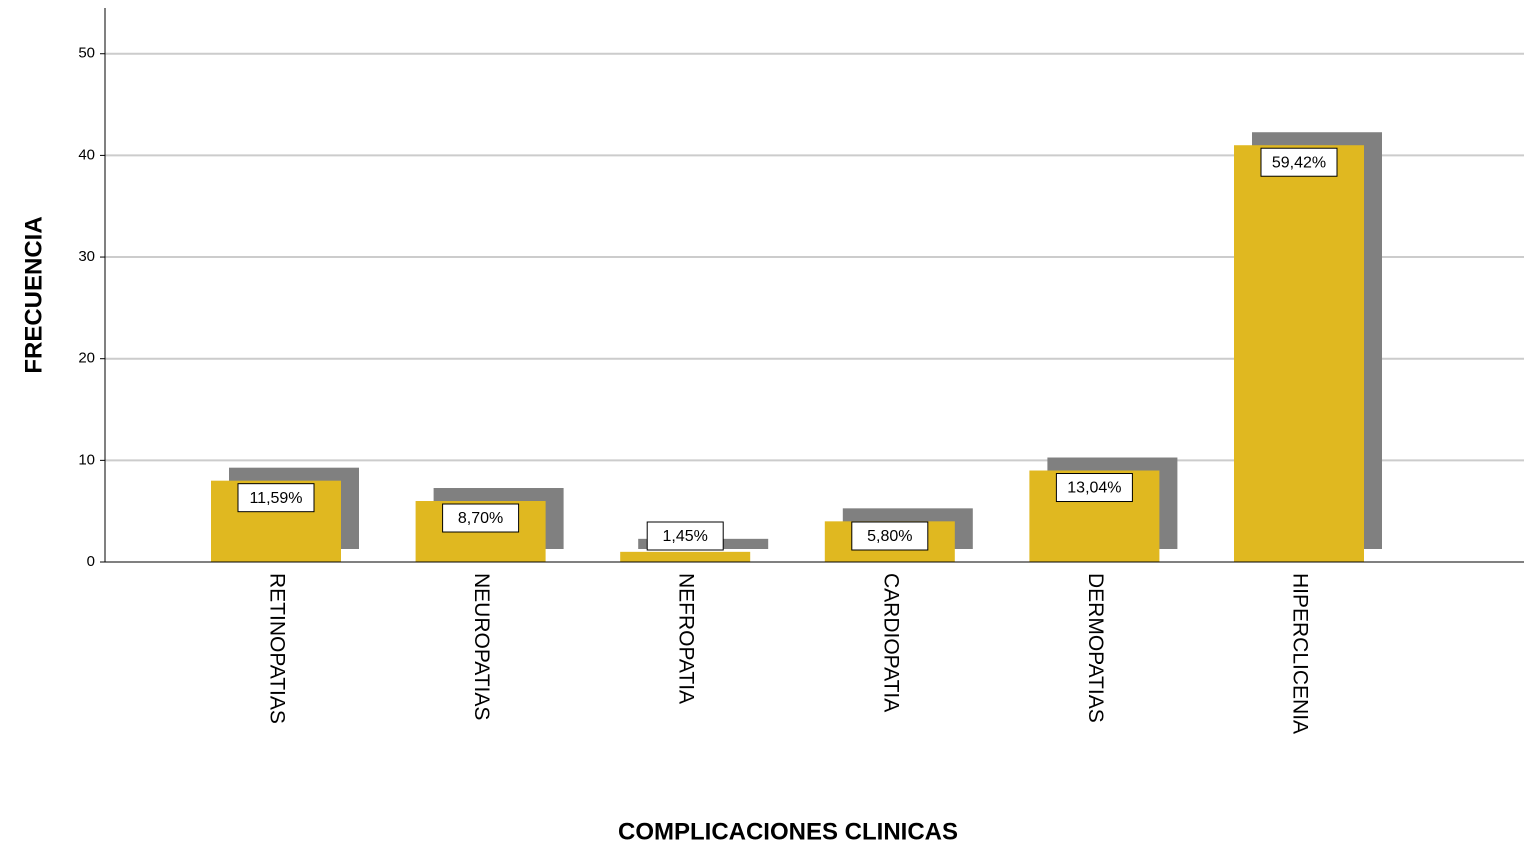 The image size is (1524, 847). I want to click on y-tick-label: 20, so click(86, 358).